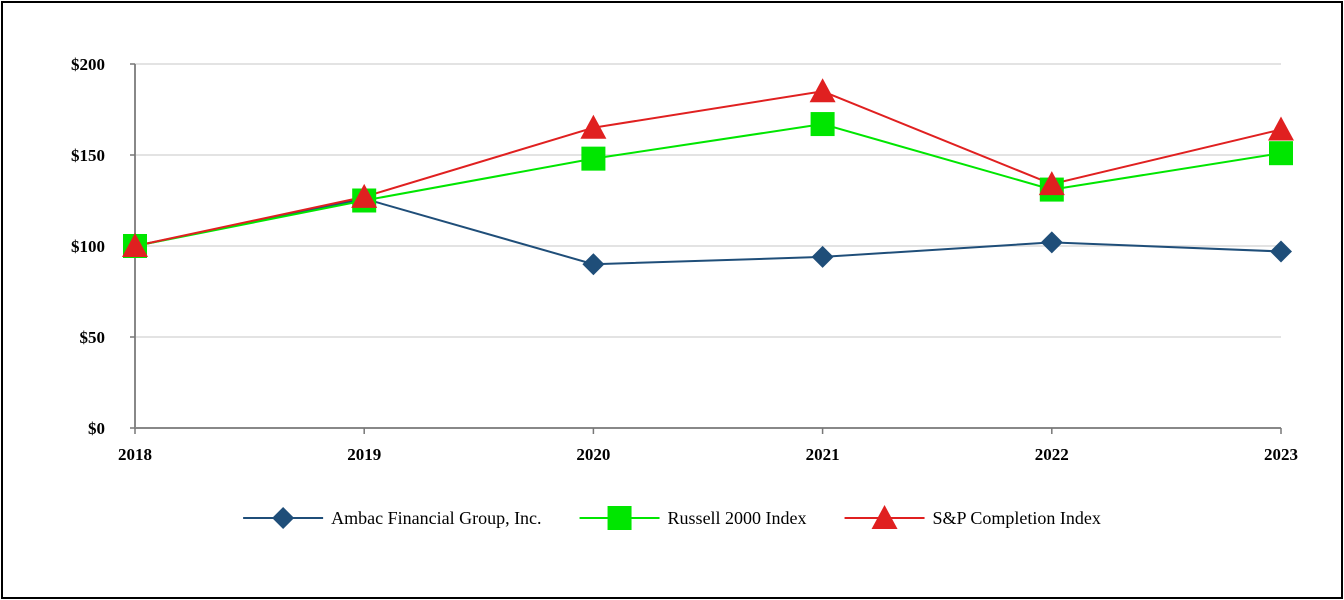  What do you see at coordinates (364, 454) in the screenshot?
I see `x-tick-label: 2019` at bounding box center [364, 454].